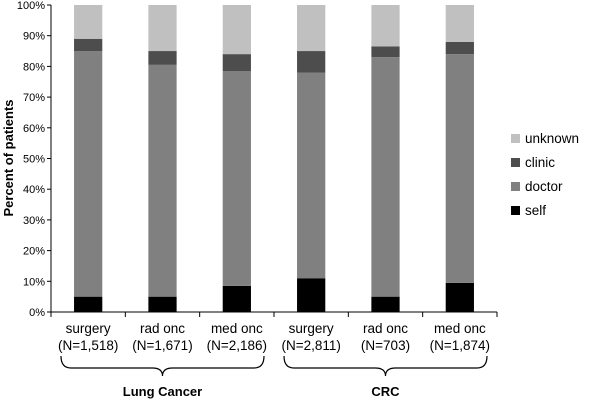 This screenshot has height=403, width=593. I want to click on legend-swatch-doctor, so click(515, 186).